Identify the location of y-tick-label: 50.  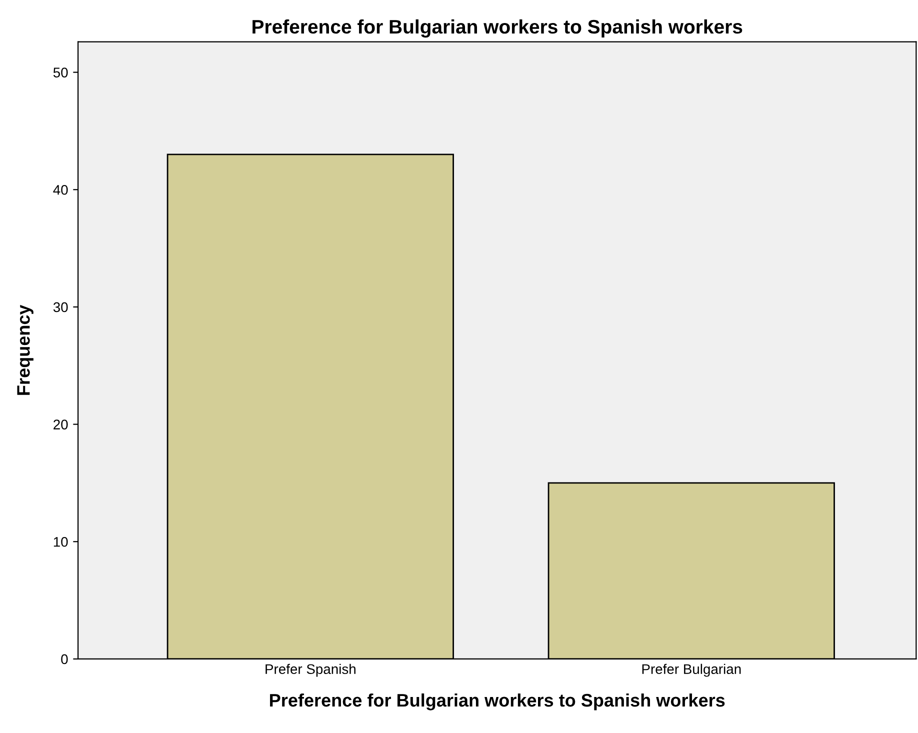
(60, 73).